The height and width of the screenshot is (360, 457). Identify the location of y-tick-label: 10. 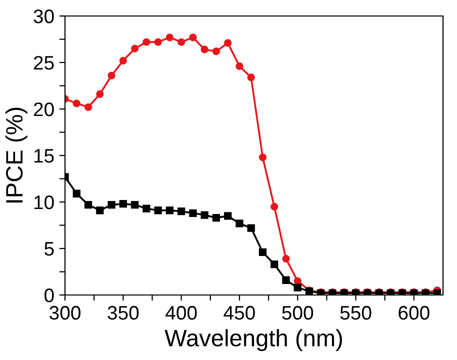
(44, 202).